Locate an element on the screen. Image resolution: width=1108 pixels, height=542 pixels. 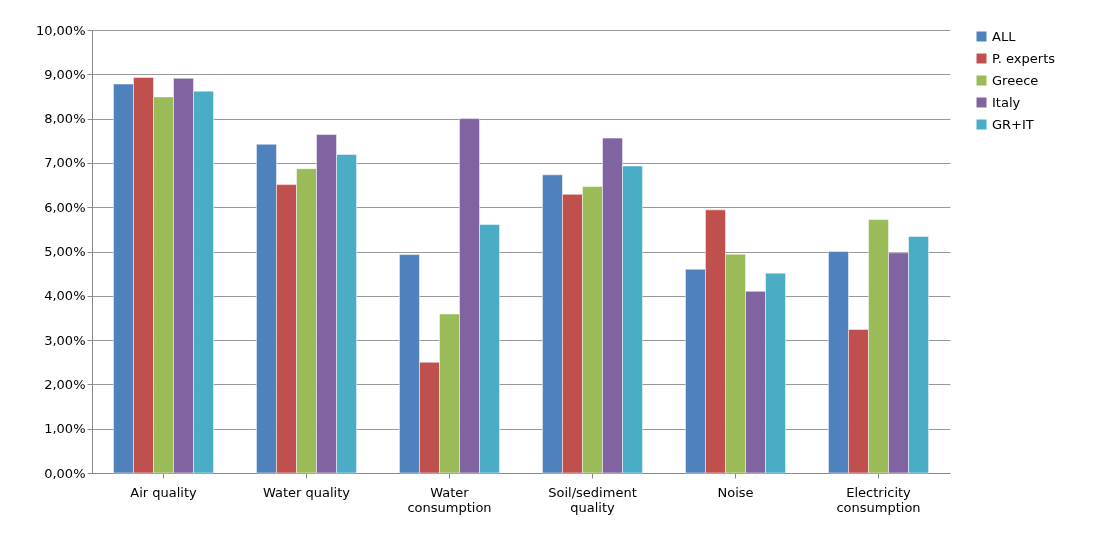
y-tick-label: 5,00% is located at coordinates (65, 251).